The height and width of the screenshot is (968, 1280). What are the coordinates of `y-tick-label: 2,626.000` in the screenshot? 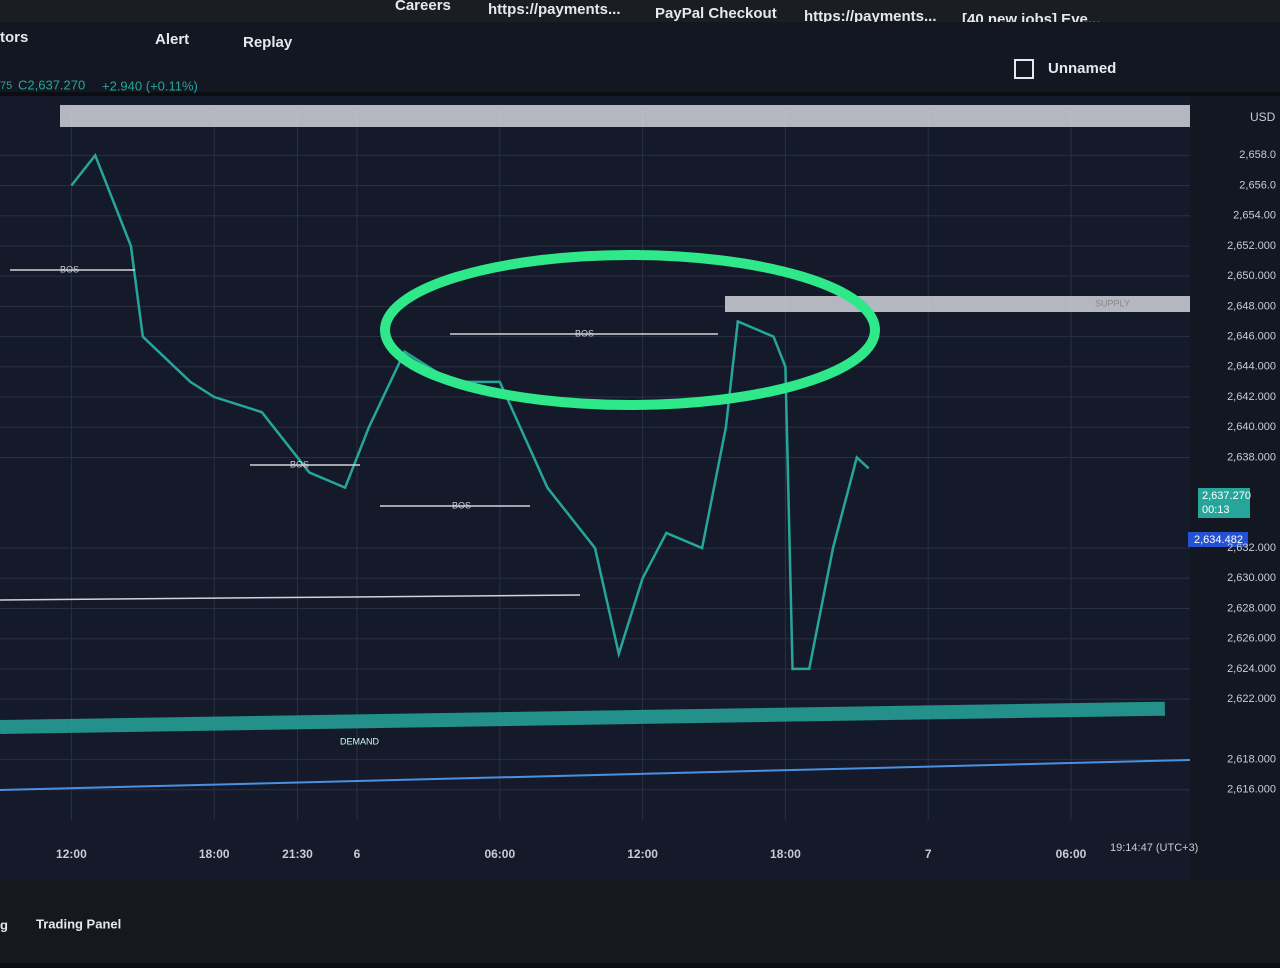 It's located at (1251, 639).